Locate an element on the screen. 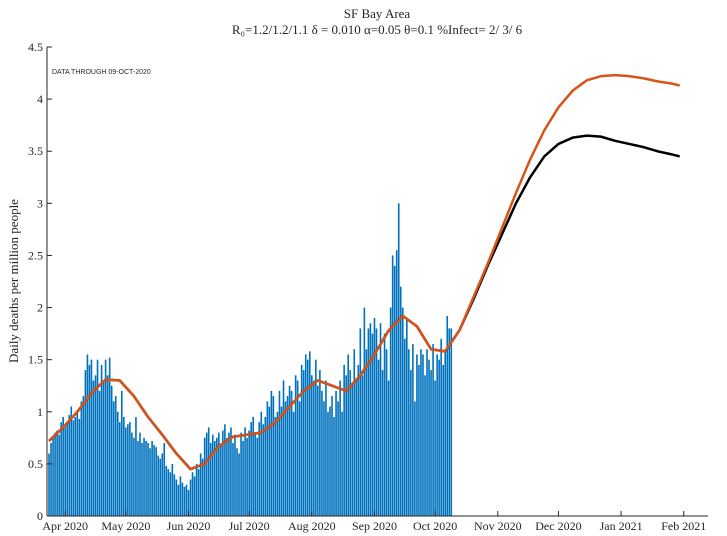 The height and width of the screenshot is (536, 727). x-tick-label: Feb 2021 is located at coordinates (683, 526).